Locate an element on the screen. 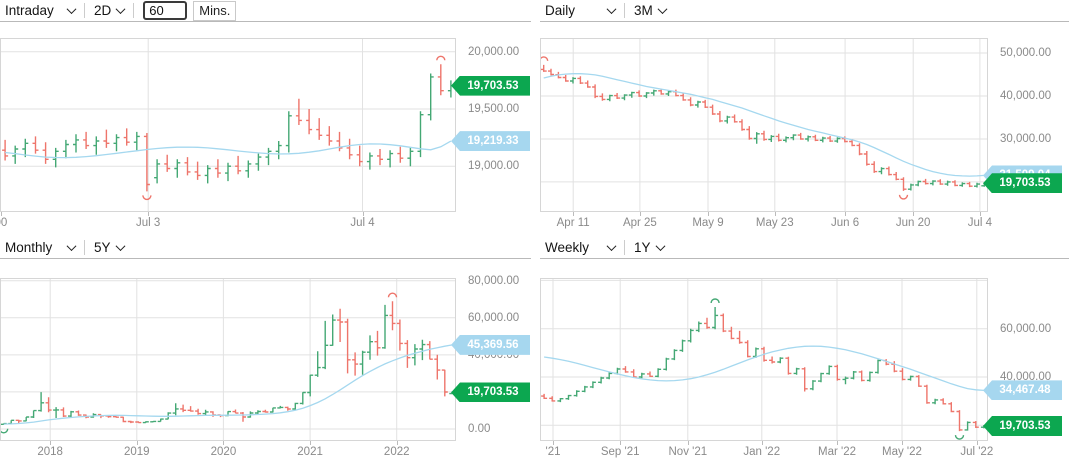  ma-value-badge: 19,219.33 is located at coordinates (490, 141).